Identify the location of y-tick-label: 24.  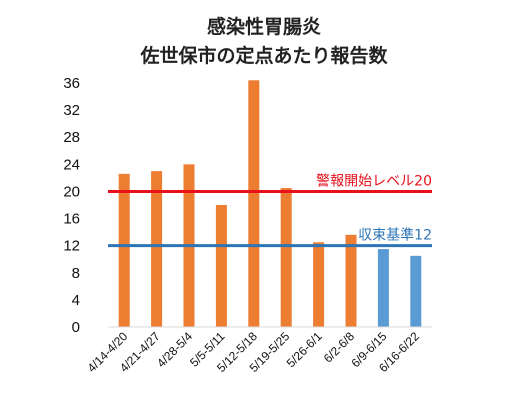
(71, 164).